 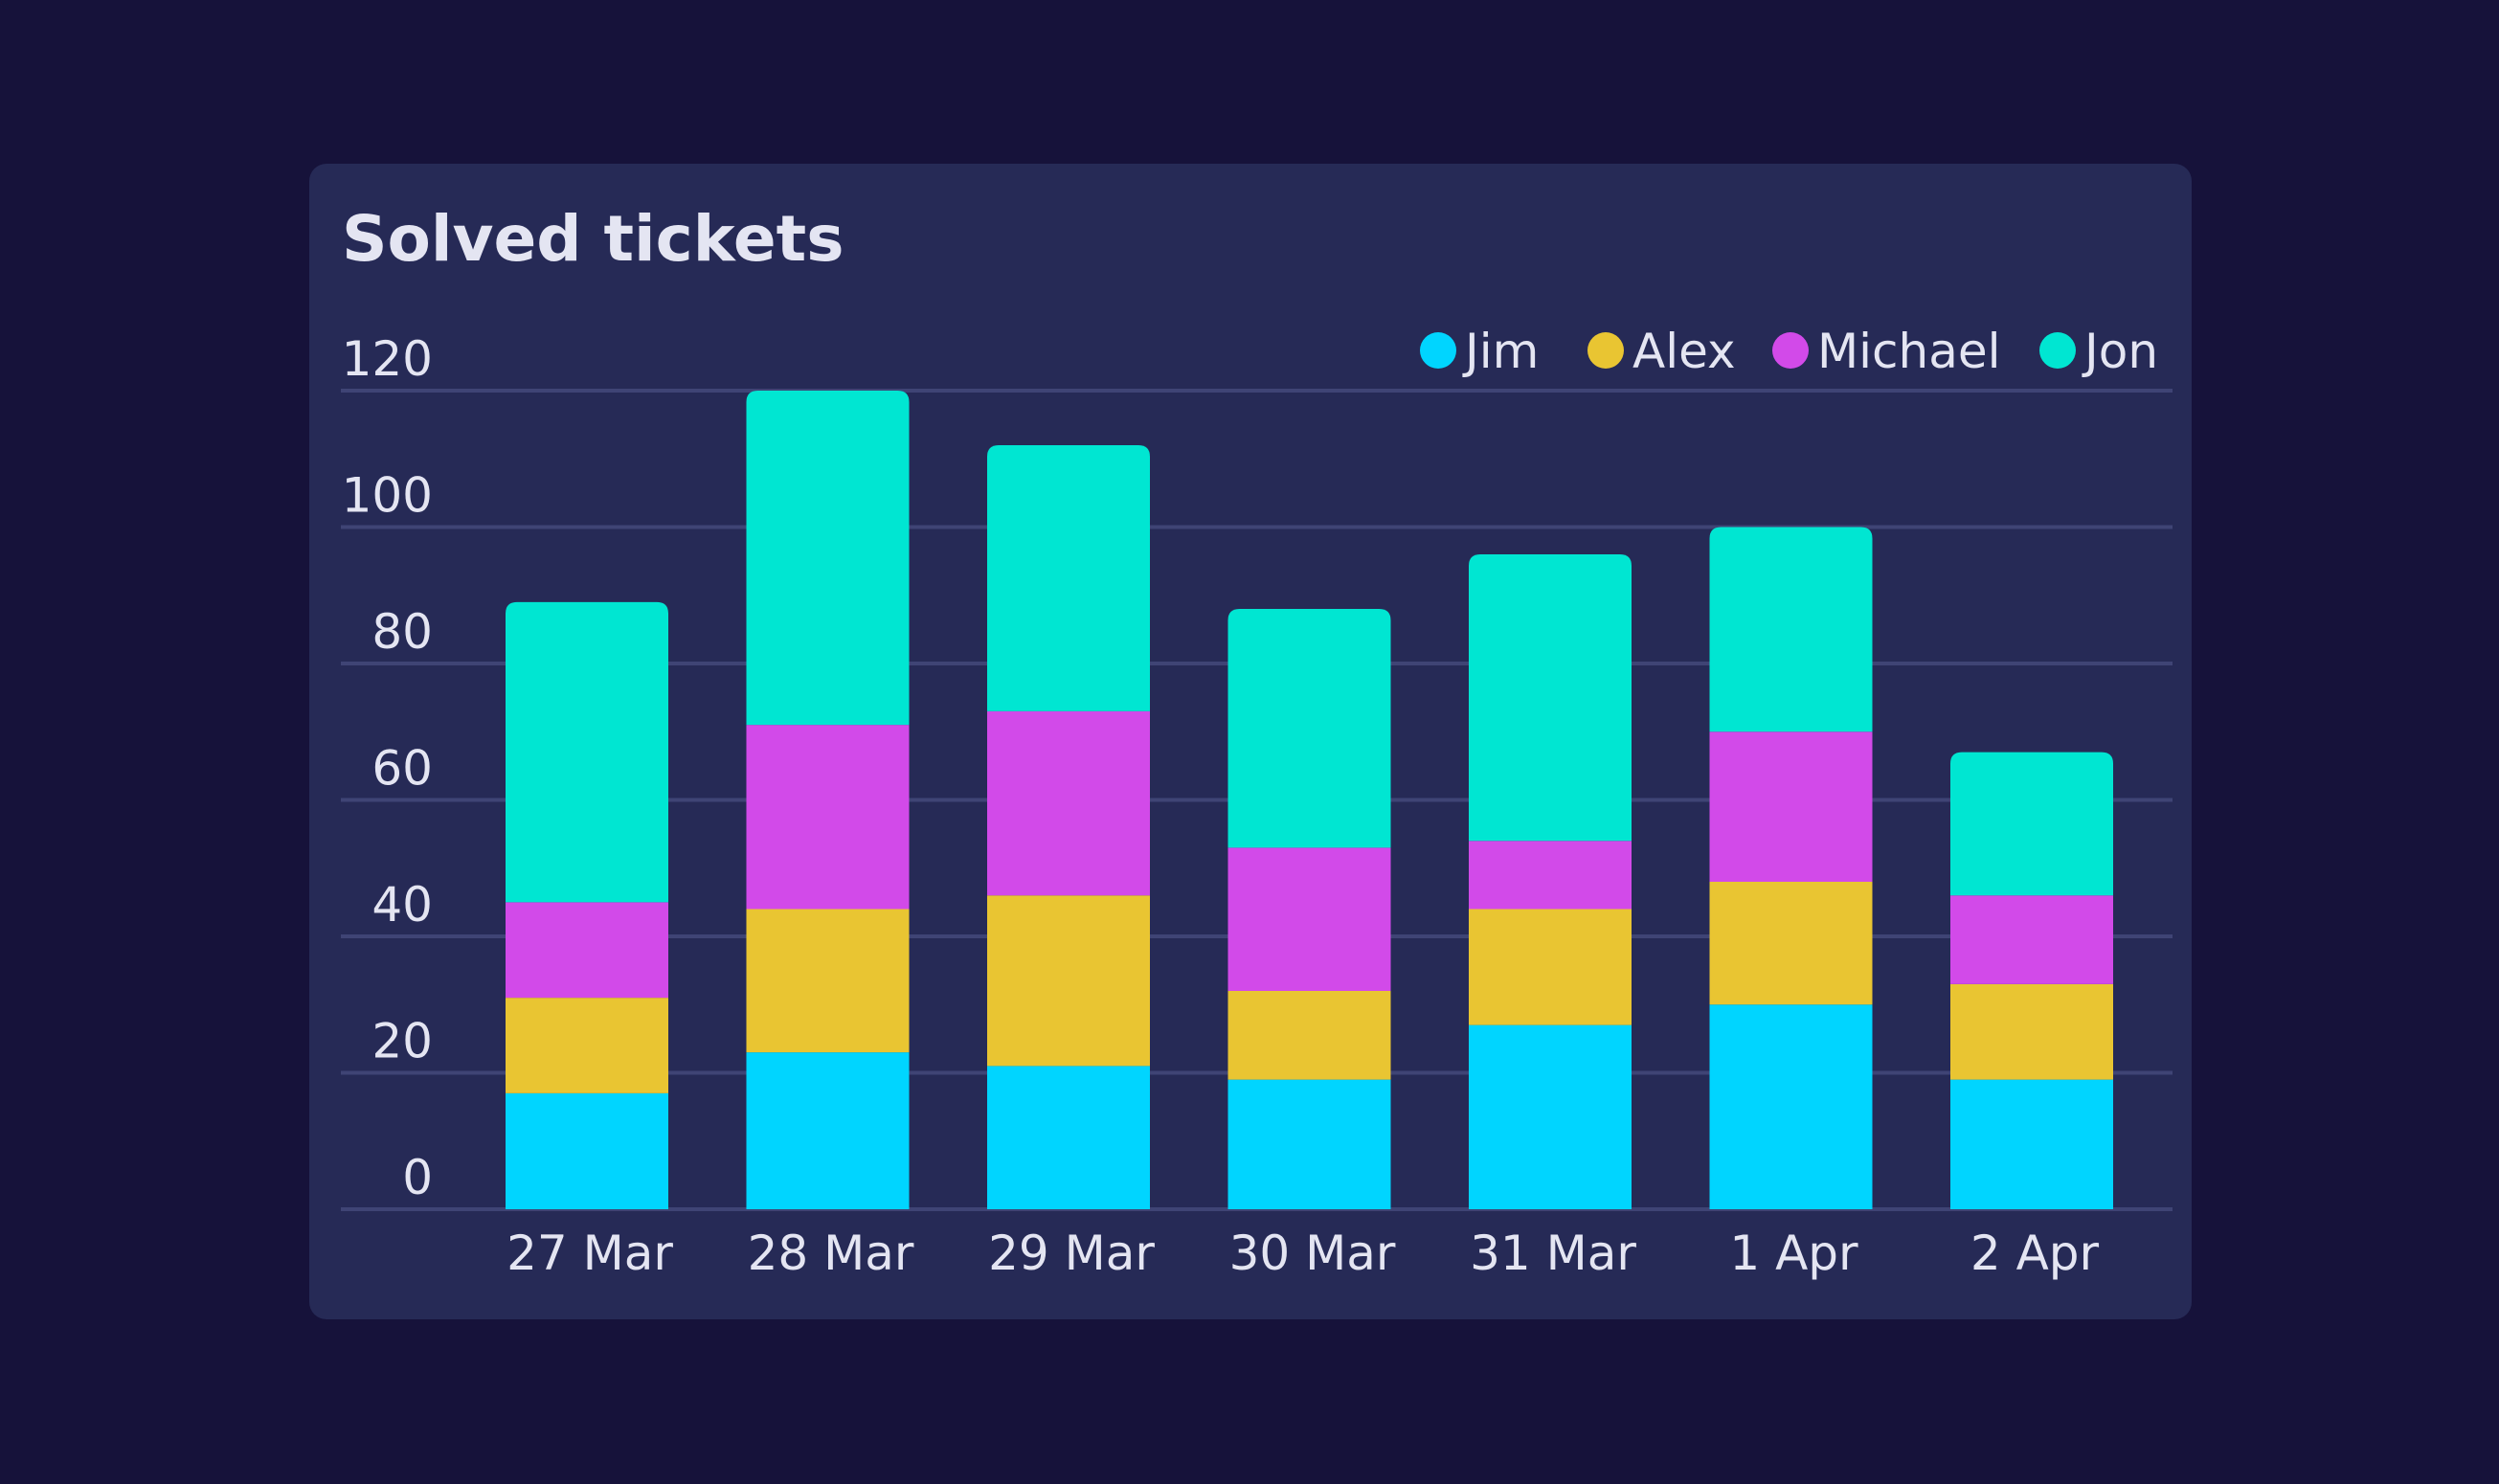 I want to click on y-tick-label: 100, so click(x=387, y=496).